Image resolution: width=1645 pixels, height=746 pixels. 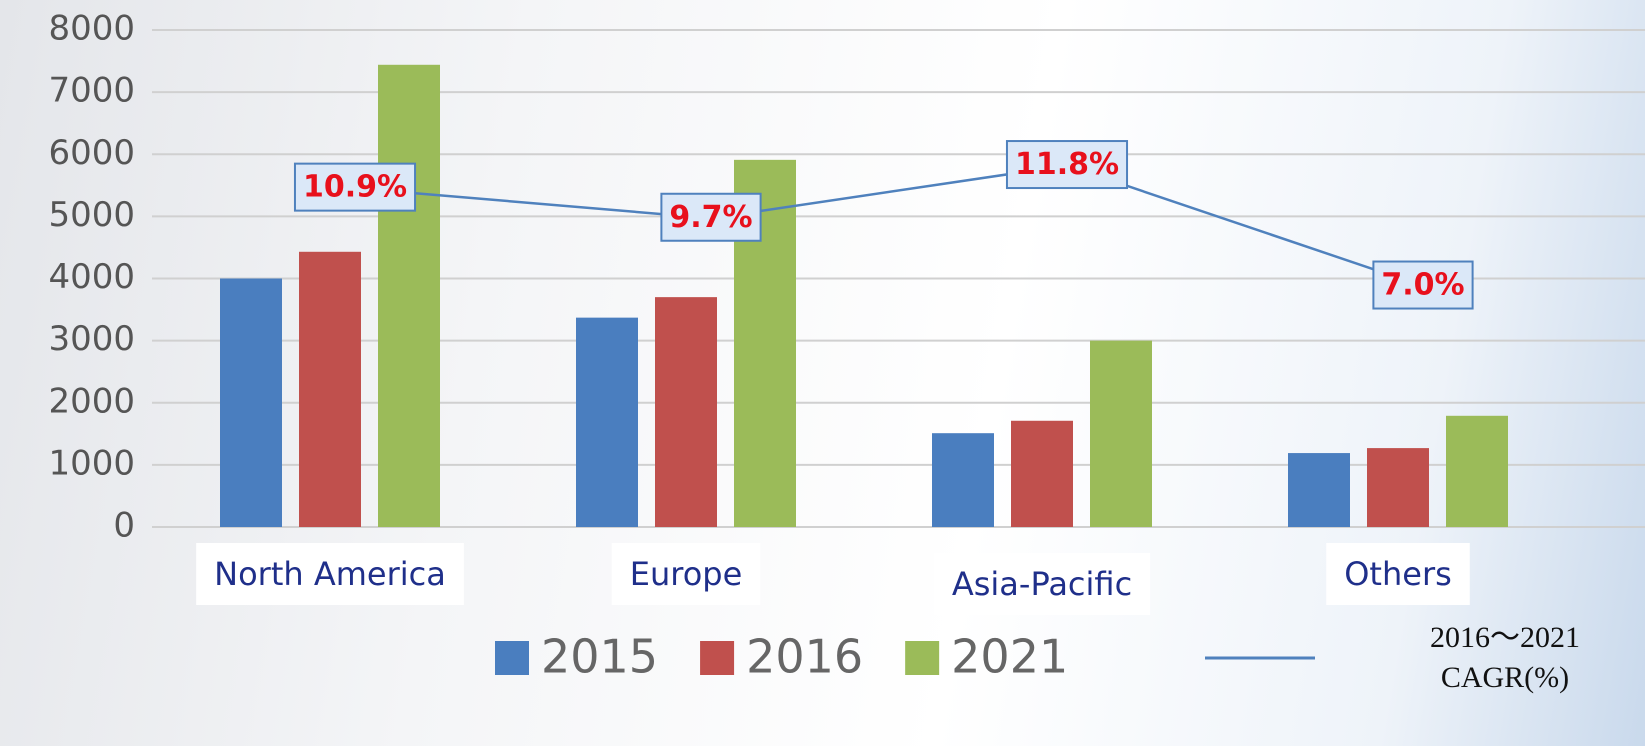 I want to click on data-label: 7.0%, so click(x=1422, y=285).